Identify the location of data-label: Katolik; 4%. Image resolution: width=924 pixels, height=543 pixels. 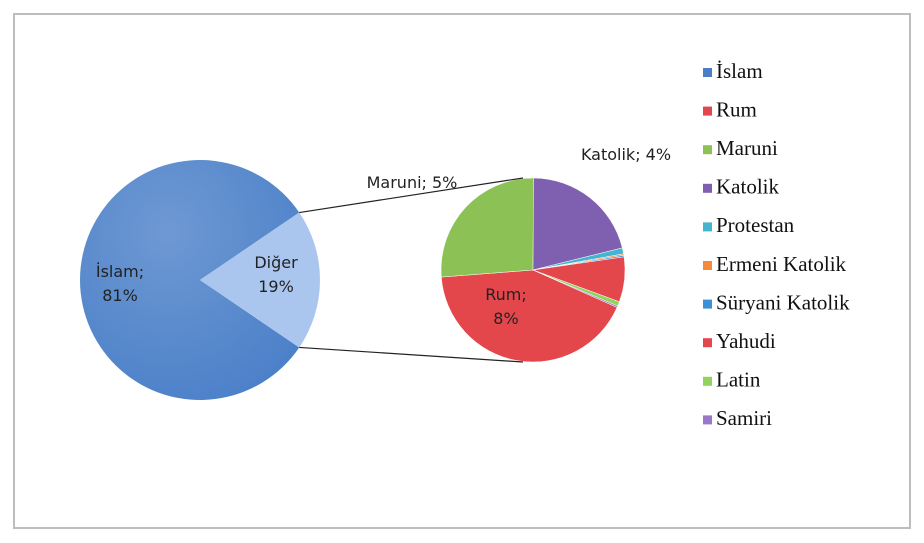
(626, 154).